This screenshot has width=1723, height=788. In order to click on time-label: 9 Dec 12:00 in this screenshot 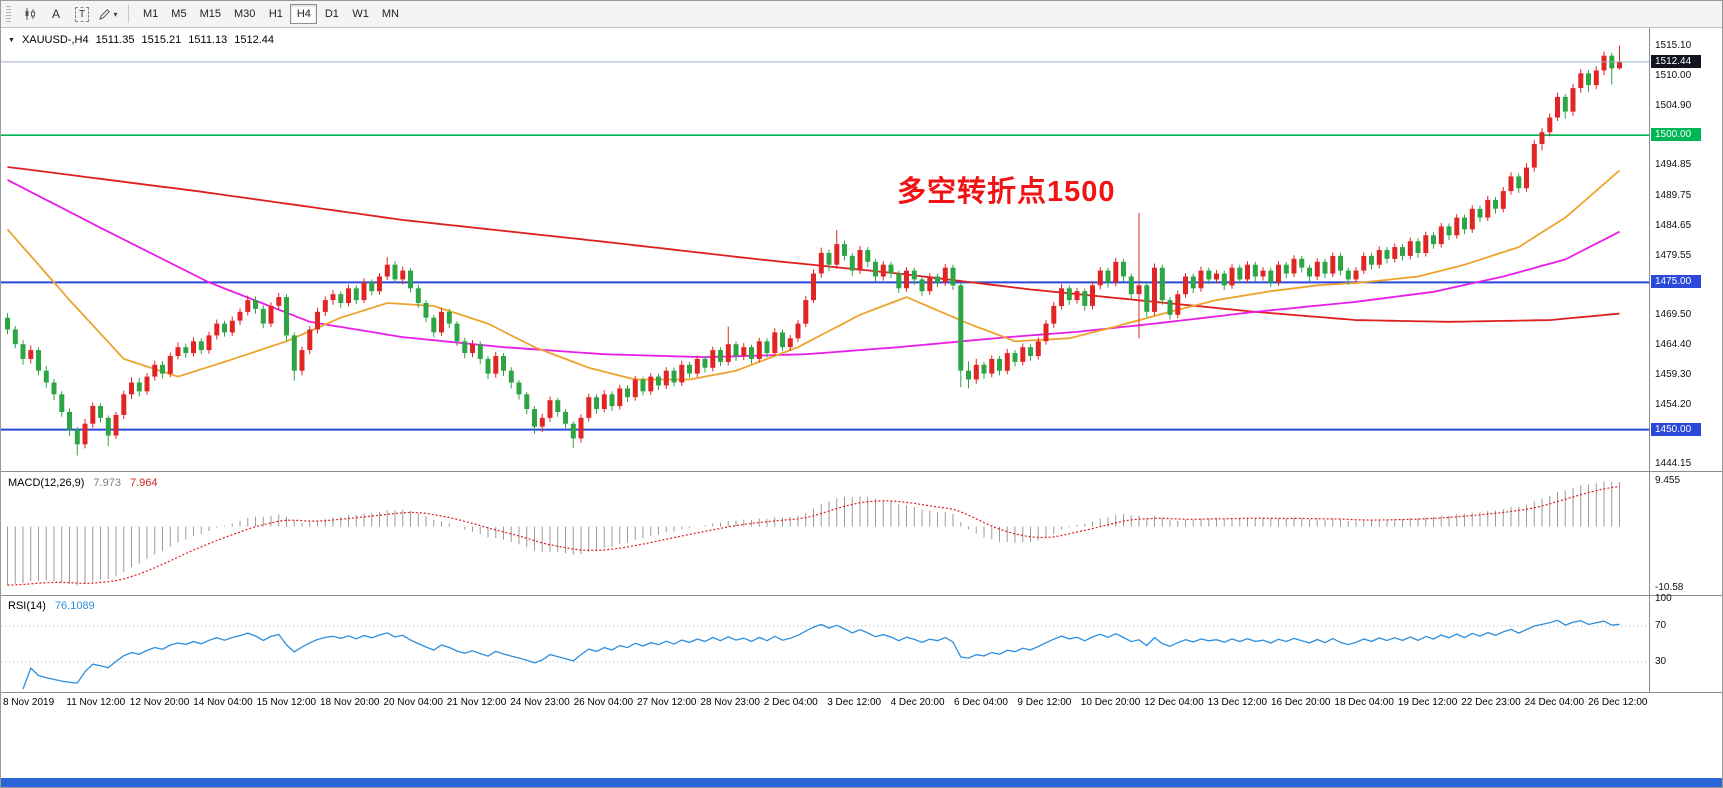, I will do `click(1044, 702)`.